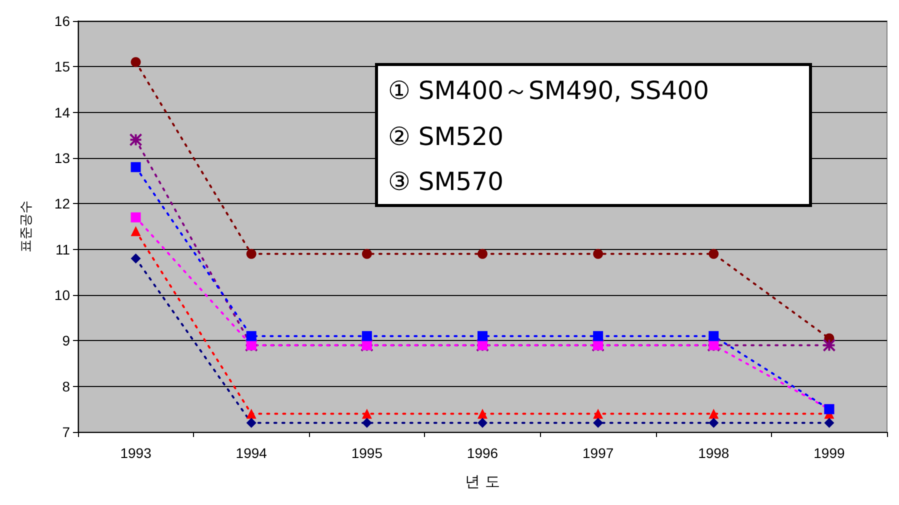 This screenshot has width=899, height=505. I want to click on annotation: ② SM520, so click(446, 137).